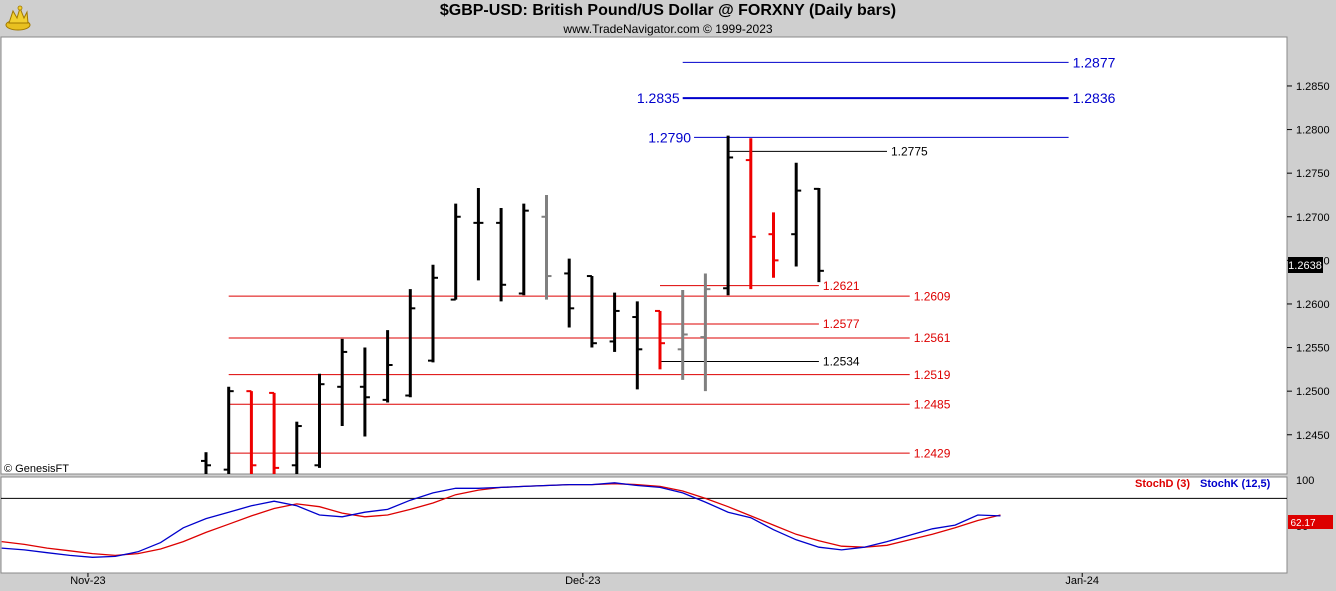  Describe the element at coordinates (909, 152) in the screenshot. I see `level-label-4: 1.2775` at that location.